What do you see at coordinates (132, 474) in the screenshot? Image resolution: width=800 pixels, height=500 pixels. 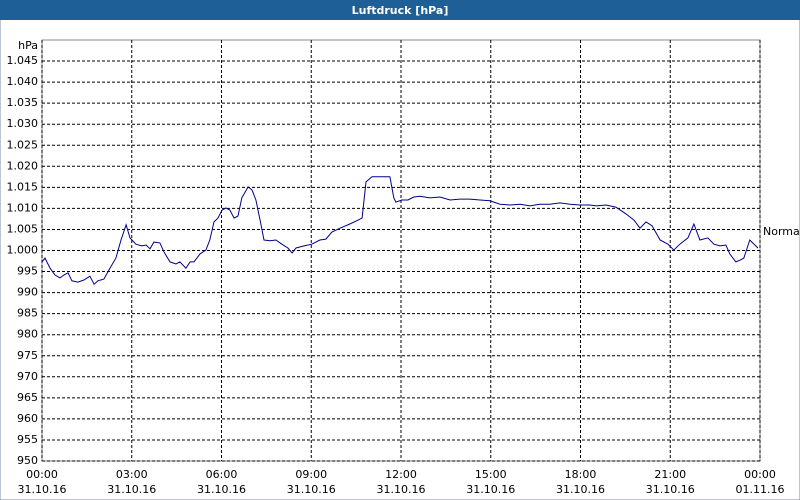 I see `x-tick-label: 03:00` at bounding box center [132, 474].